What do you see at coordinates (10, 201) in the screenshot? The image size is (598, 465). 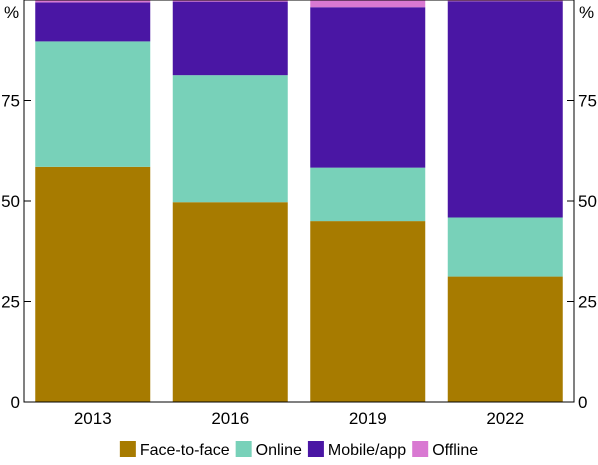 I see `y-tick-label-left: 50` at bounding box center [10, 201].